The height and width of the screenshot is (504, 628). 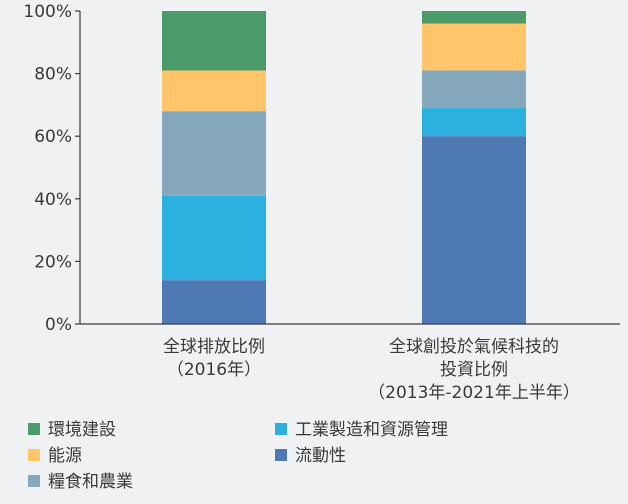 What do you see at coordinates (82, 430) in the screenshot?
I see `legend-label: 環境建設` at bounding box center [82, 430].